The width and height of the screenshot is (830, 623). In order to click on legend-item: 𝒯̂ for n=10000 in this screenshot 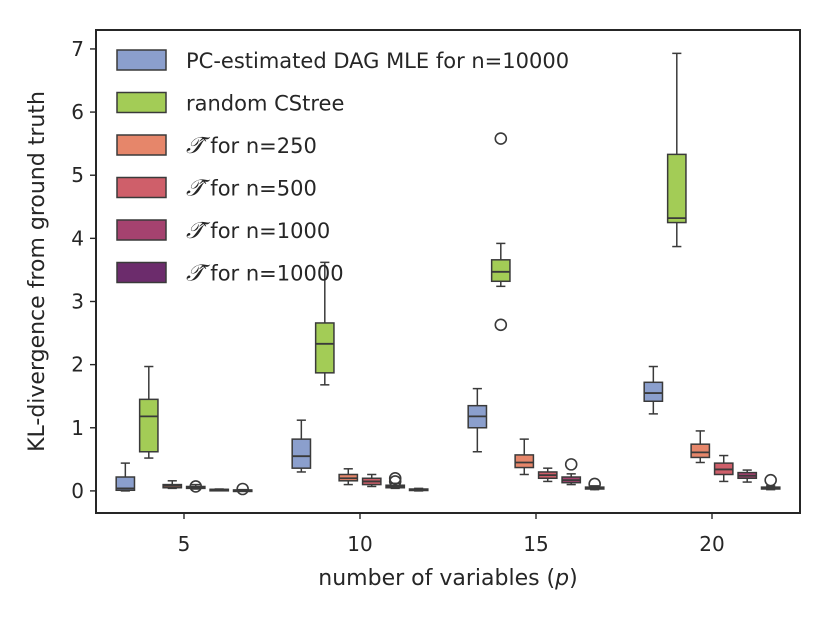, I will do `click(230, 274)`.